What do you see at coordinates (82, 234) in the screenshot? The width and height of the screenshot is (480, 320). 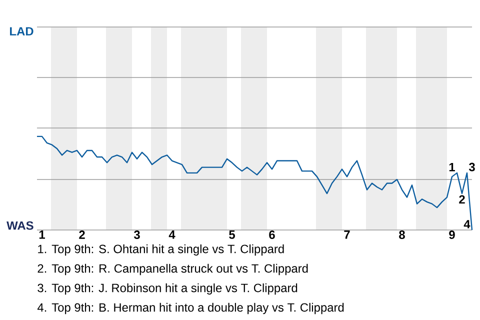 I see `x-tick-label: 2` at bounding box center [82, 234].